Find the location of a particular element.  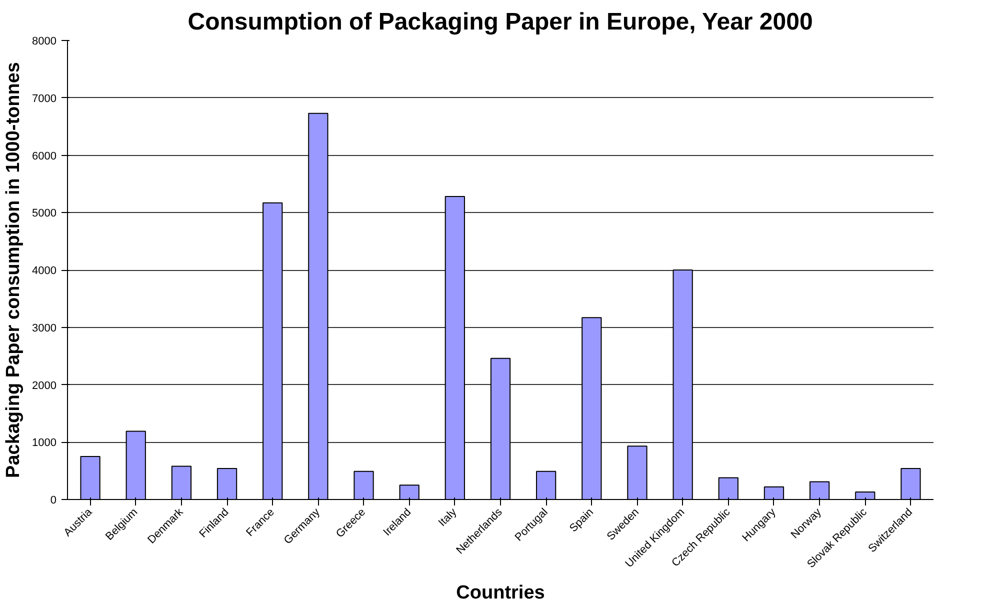

y-tick-label: 4000 is located at coordinates (44, 271).